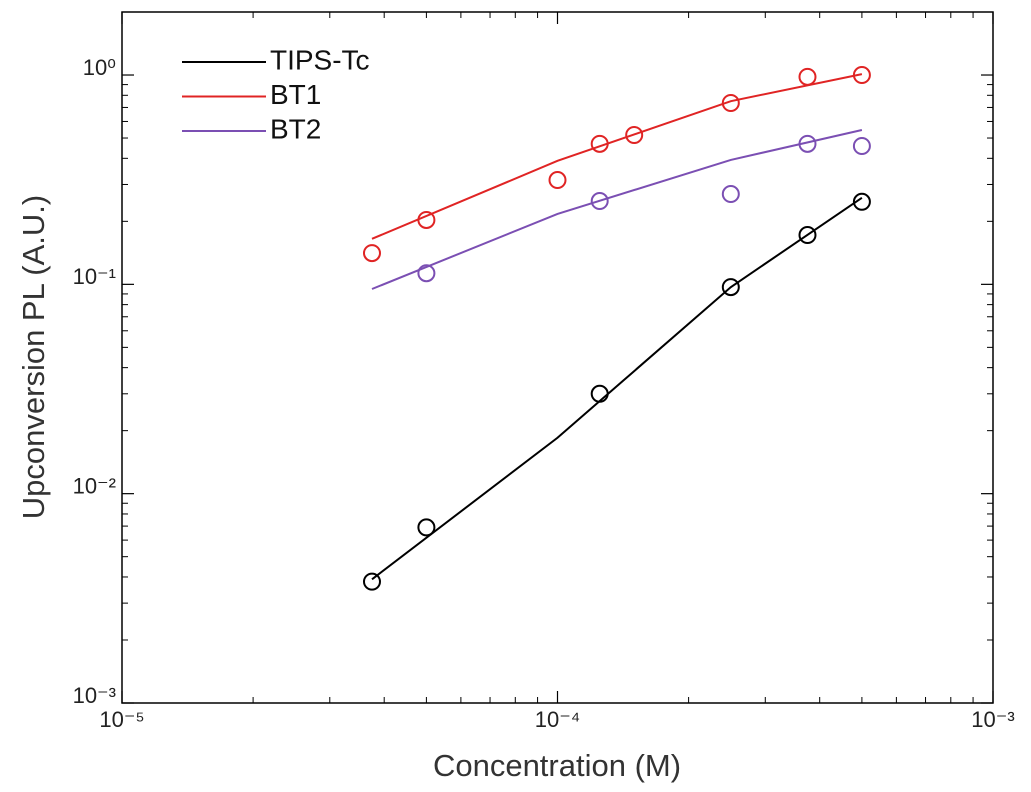  I want to click on y-axis-label: Upconversion PL (A.U.), so click(33, 357).